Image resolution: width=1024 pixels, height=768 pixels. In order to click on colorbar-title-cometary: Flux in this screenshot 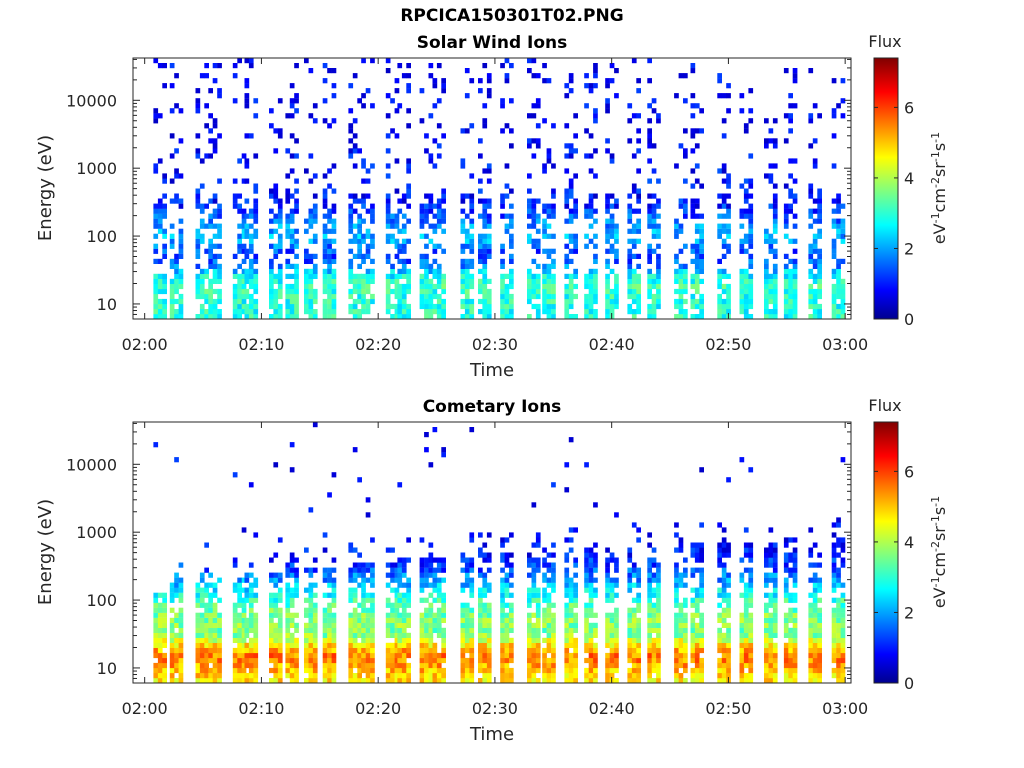, I will do `click(884, 405)`.